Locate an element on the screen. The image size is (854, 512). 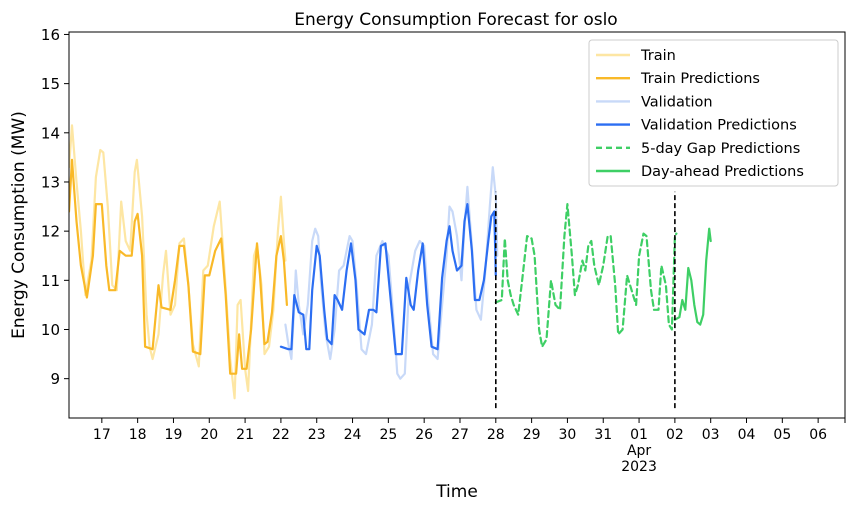
y-axis: 9 10 11 12 13 14 15 16 is located at coordinates (55, 207).